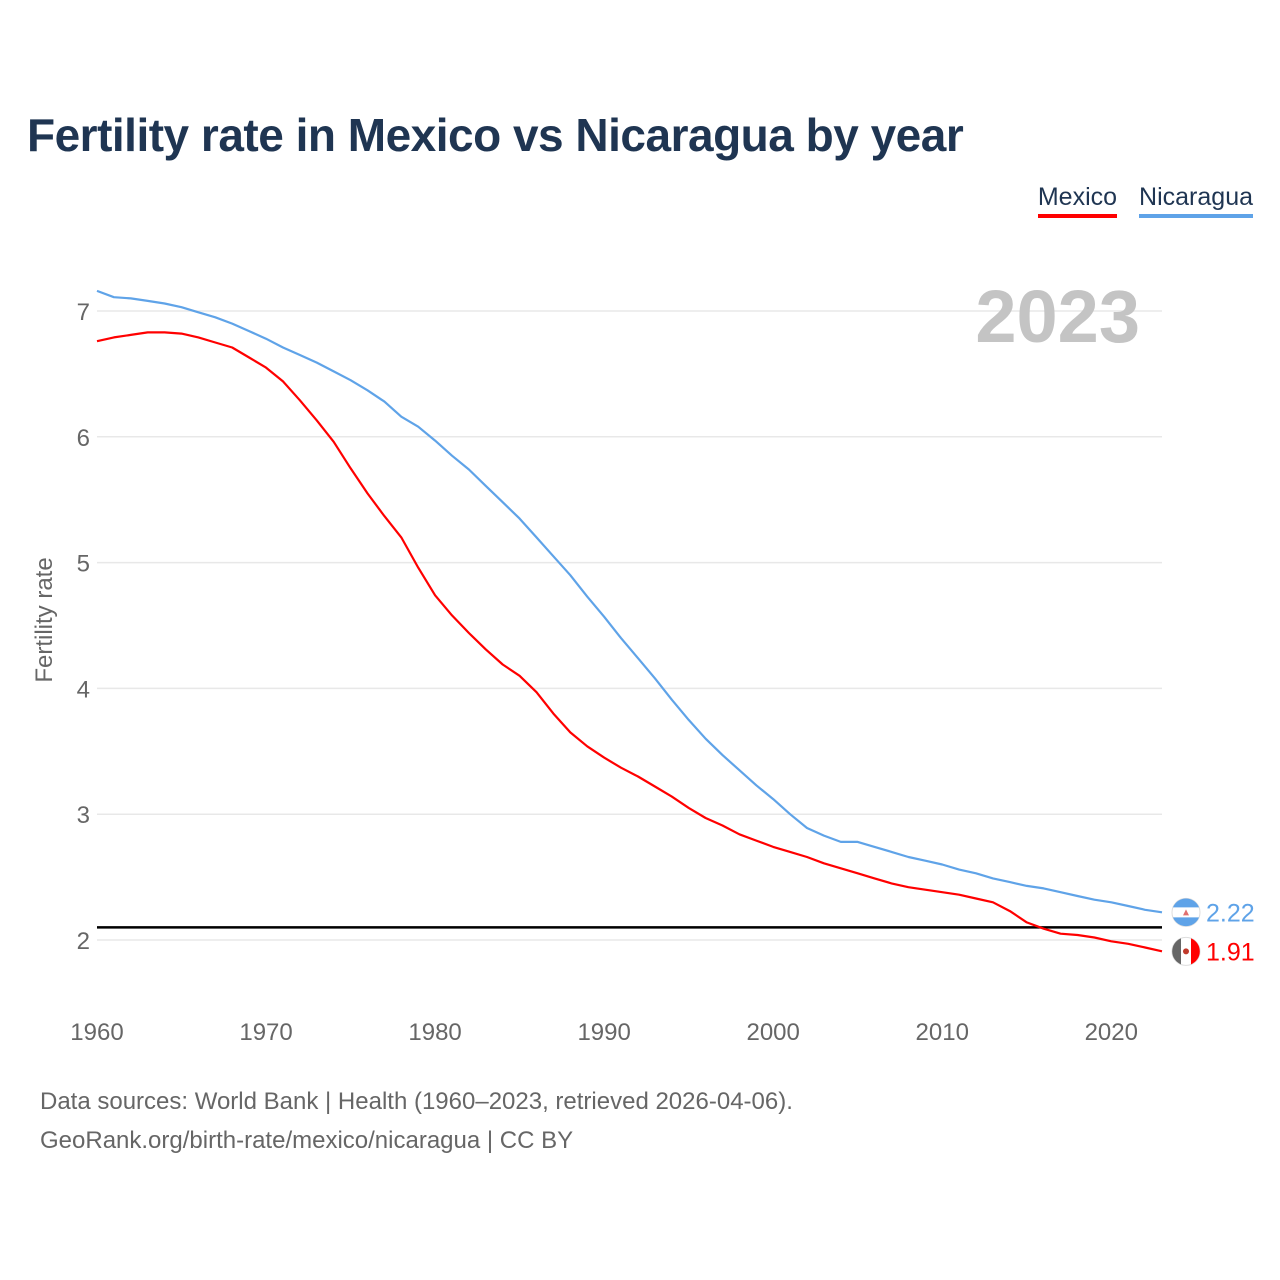 The width and height of the screenshot is (1280, 1280). What do you see at coordinates (1186, 903) in the screenshot?
I see `nicaragua-flag-top` at bounding box center [1186, 903].